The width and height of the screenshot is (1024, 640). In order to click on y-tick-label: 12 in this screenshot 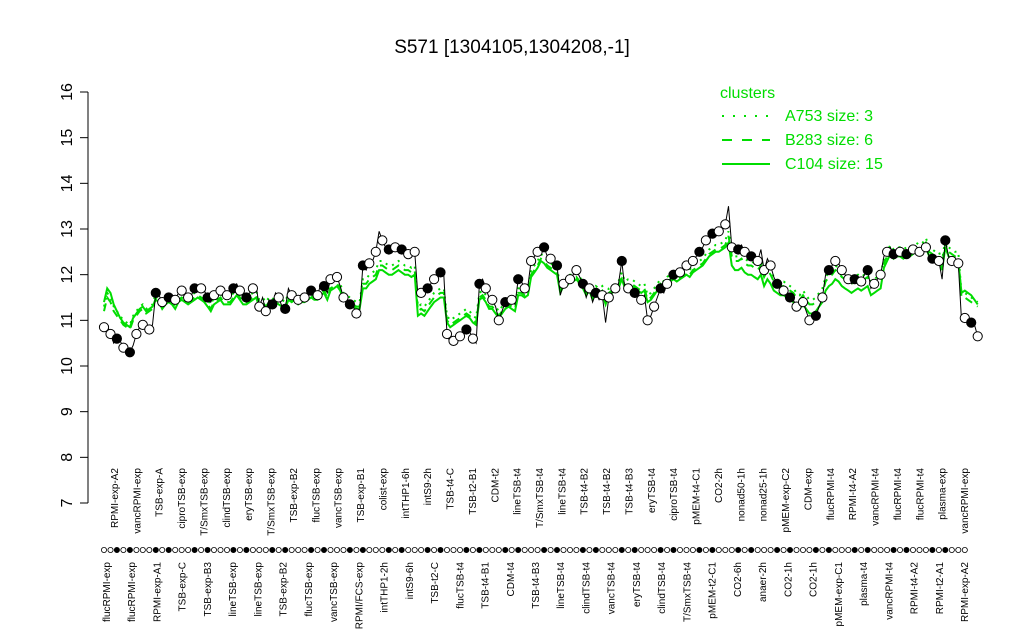, I will do `click(67, 275)`.